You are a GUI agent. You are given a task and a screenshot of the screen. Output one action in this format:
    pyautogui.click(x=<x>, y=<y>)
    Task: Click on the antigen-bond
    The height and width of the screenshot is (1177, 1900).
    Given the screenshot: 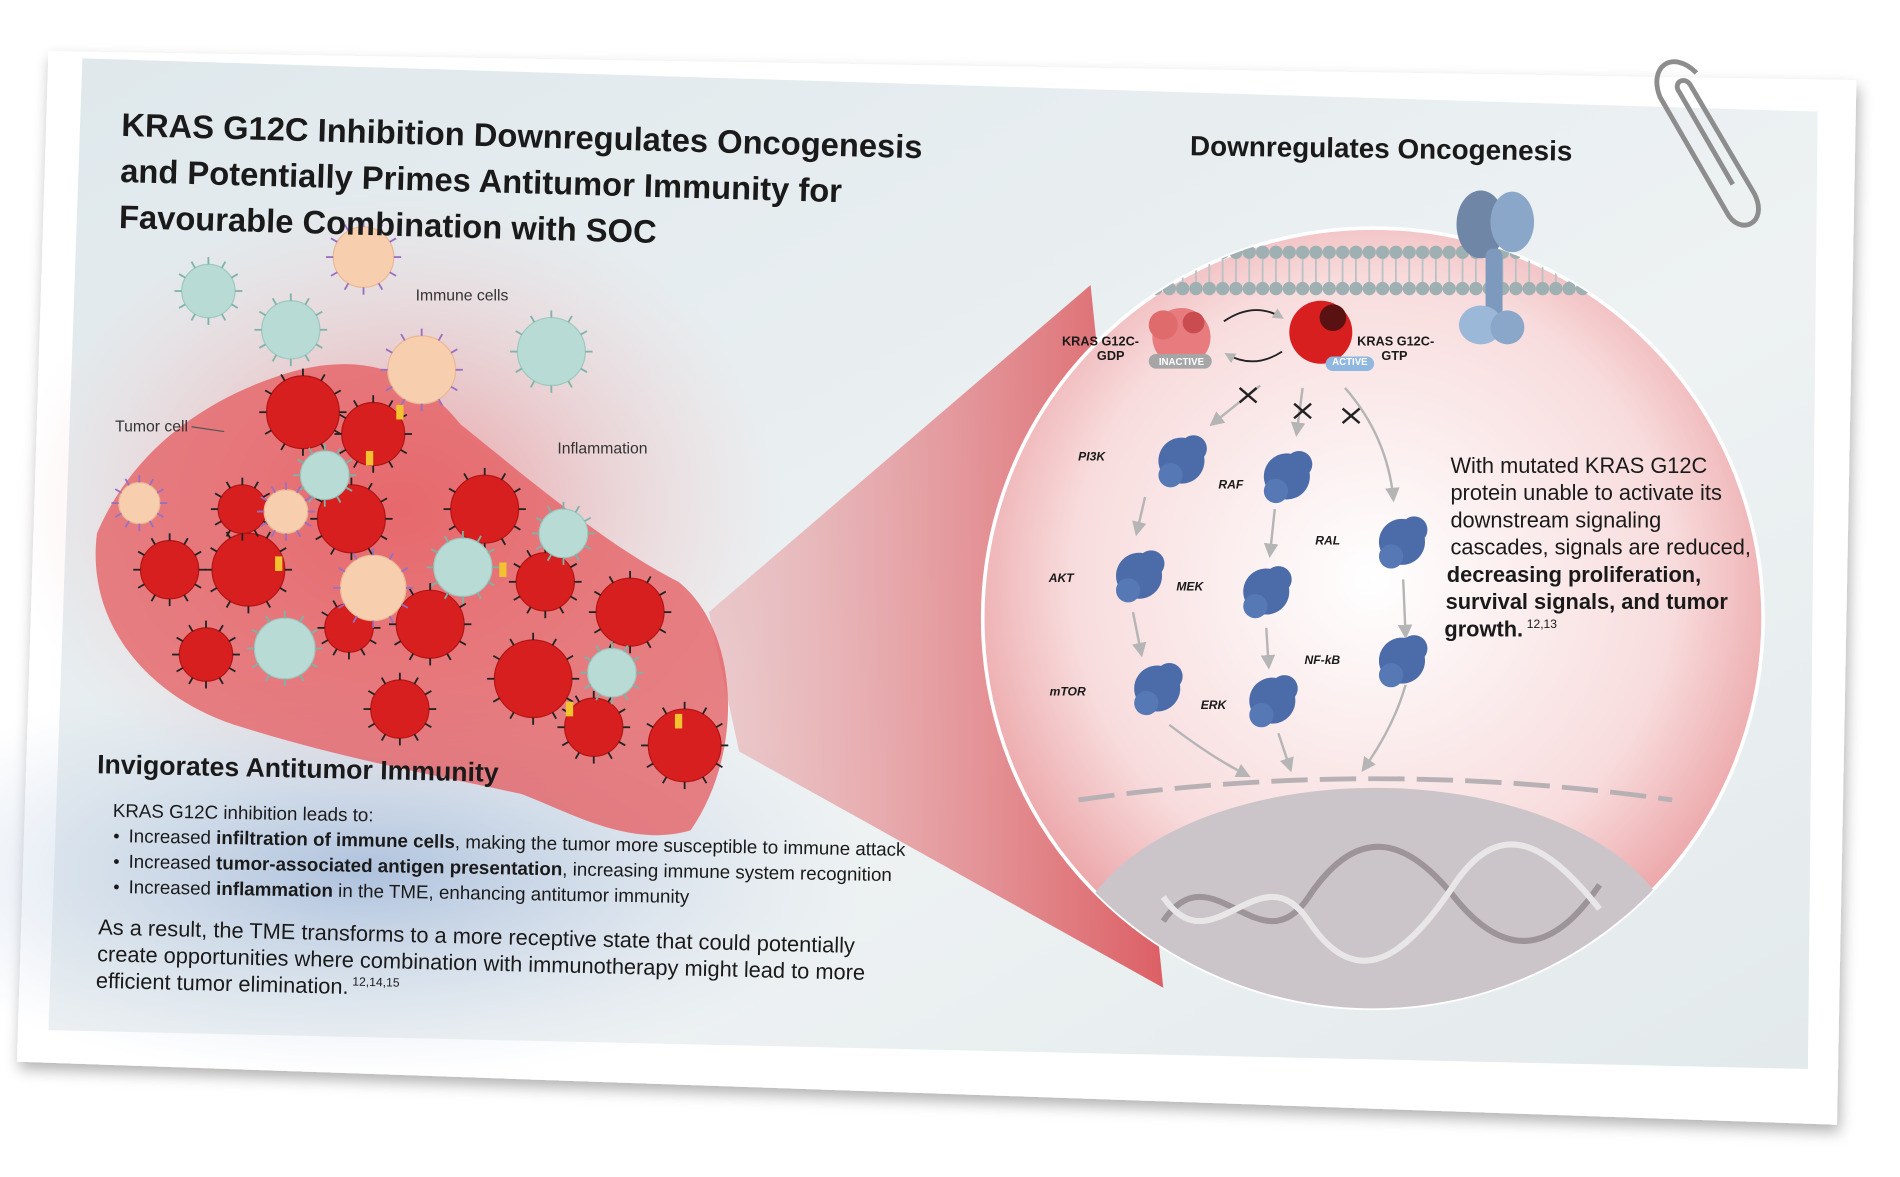 What is the action you would take?
    pyautogui.click(x=503, y=569)
    